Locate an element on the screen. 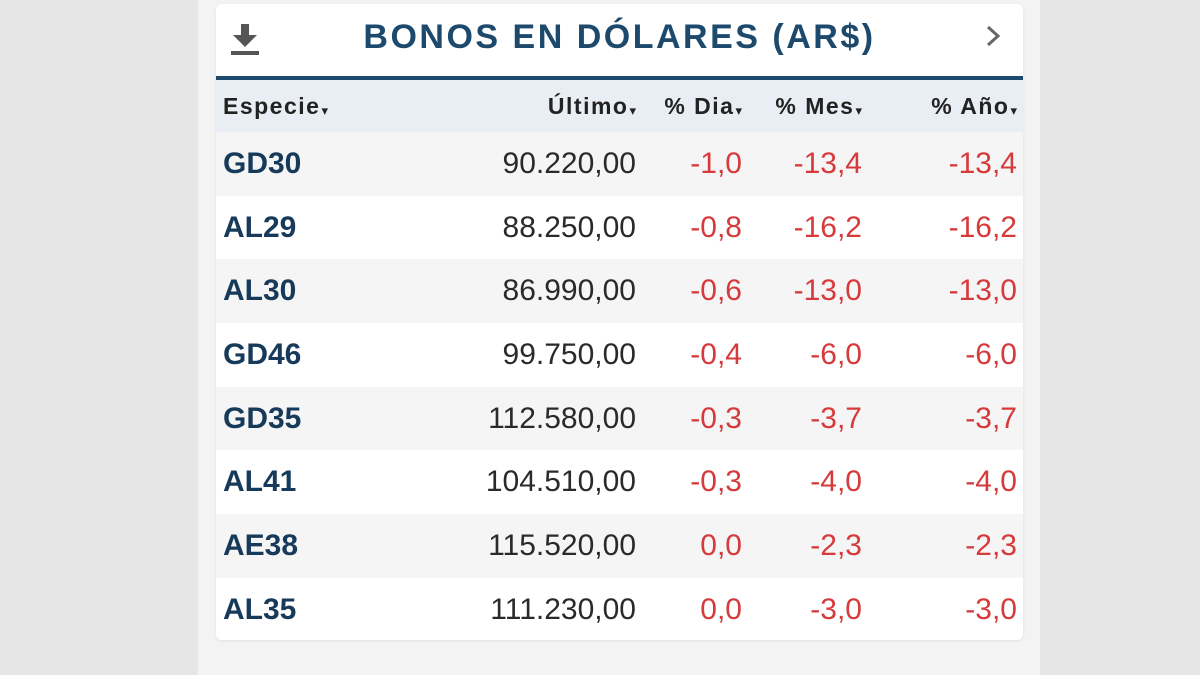 This screenshot has width=1200, height=675. table-row: AE38 115.520,00 0,0 -2,3 -2,3 is located at coordinates (619, 546).